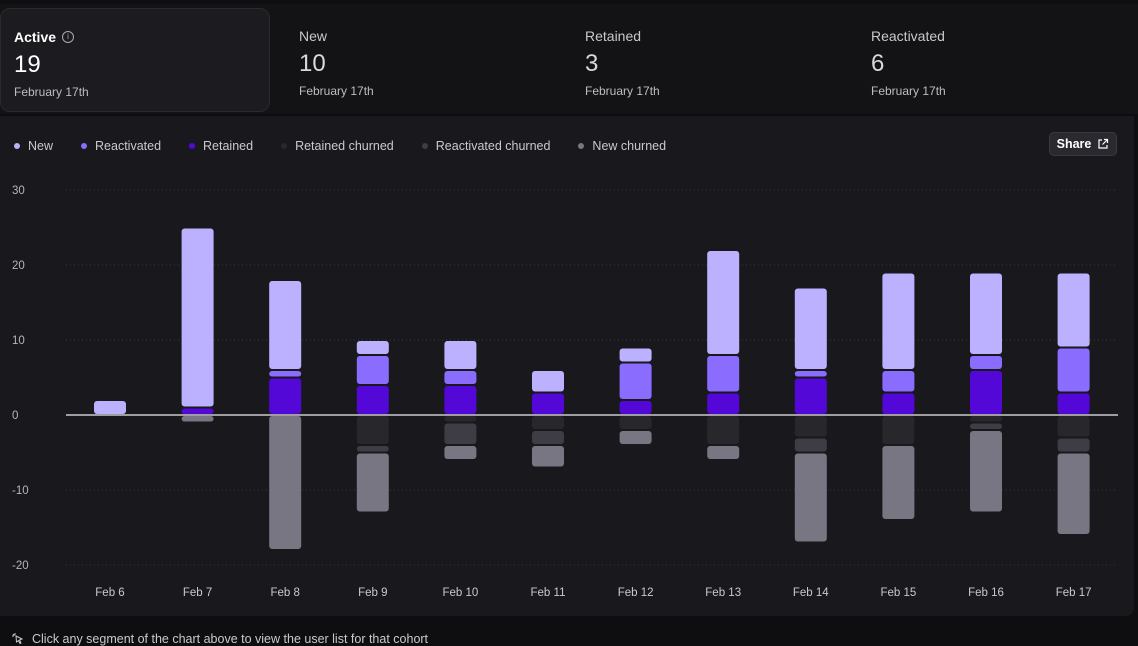 This screenshot has height=646, width=1138. Describe the element at coordinates (41, 146) in the screenshot. I see `legend-label-new: New` at that location.